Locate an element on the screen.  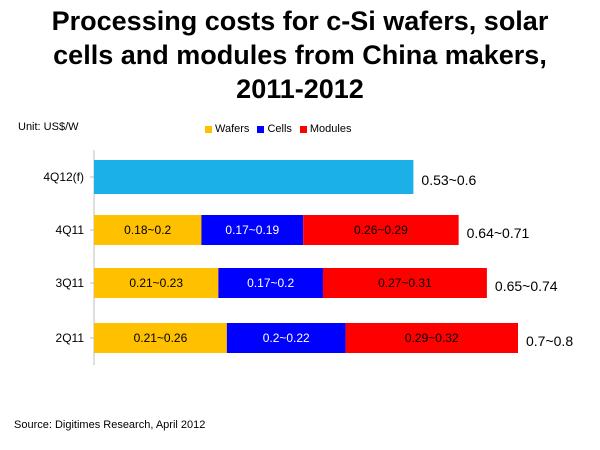
bar-segment-label: 0.27~0.31 is located at coordinates (405, 283).